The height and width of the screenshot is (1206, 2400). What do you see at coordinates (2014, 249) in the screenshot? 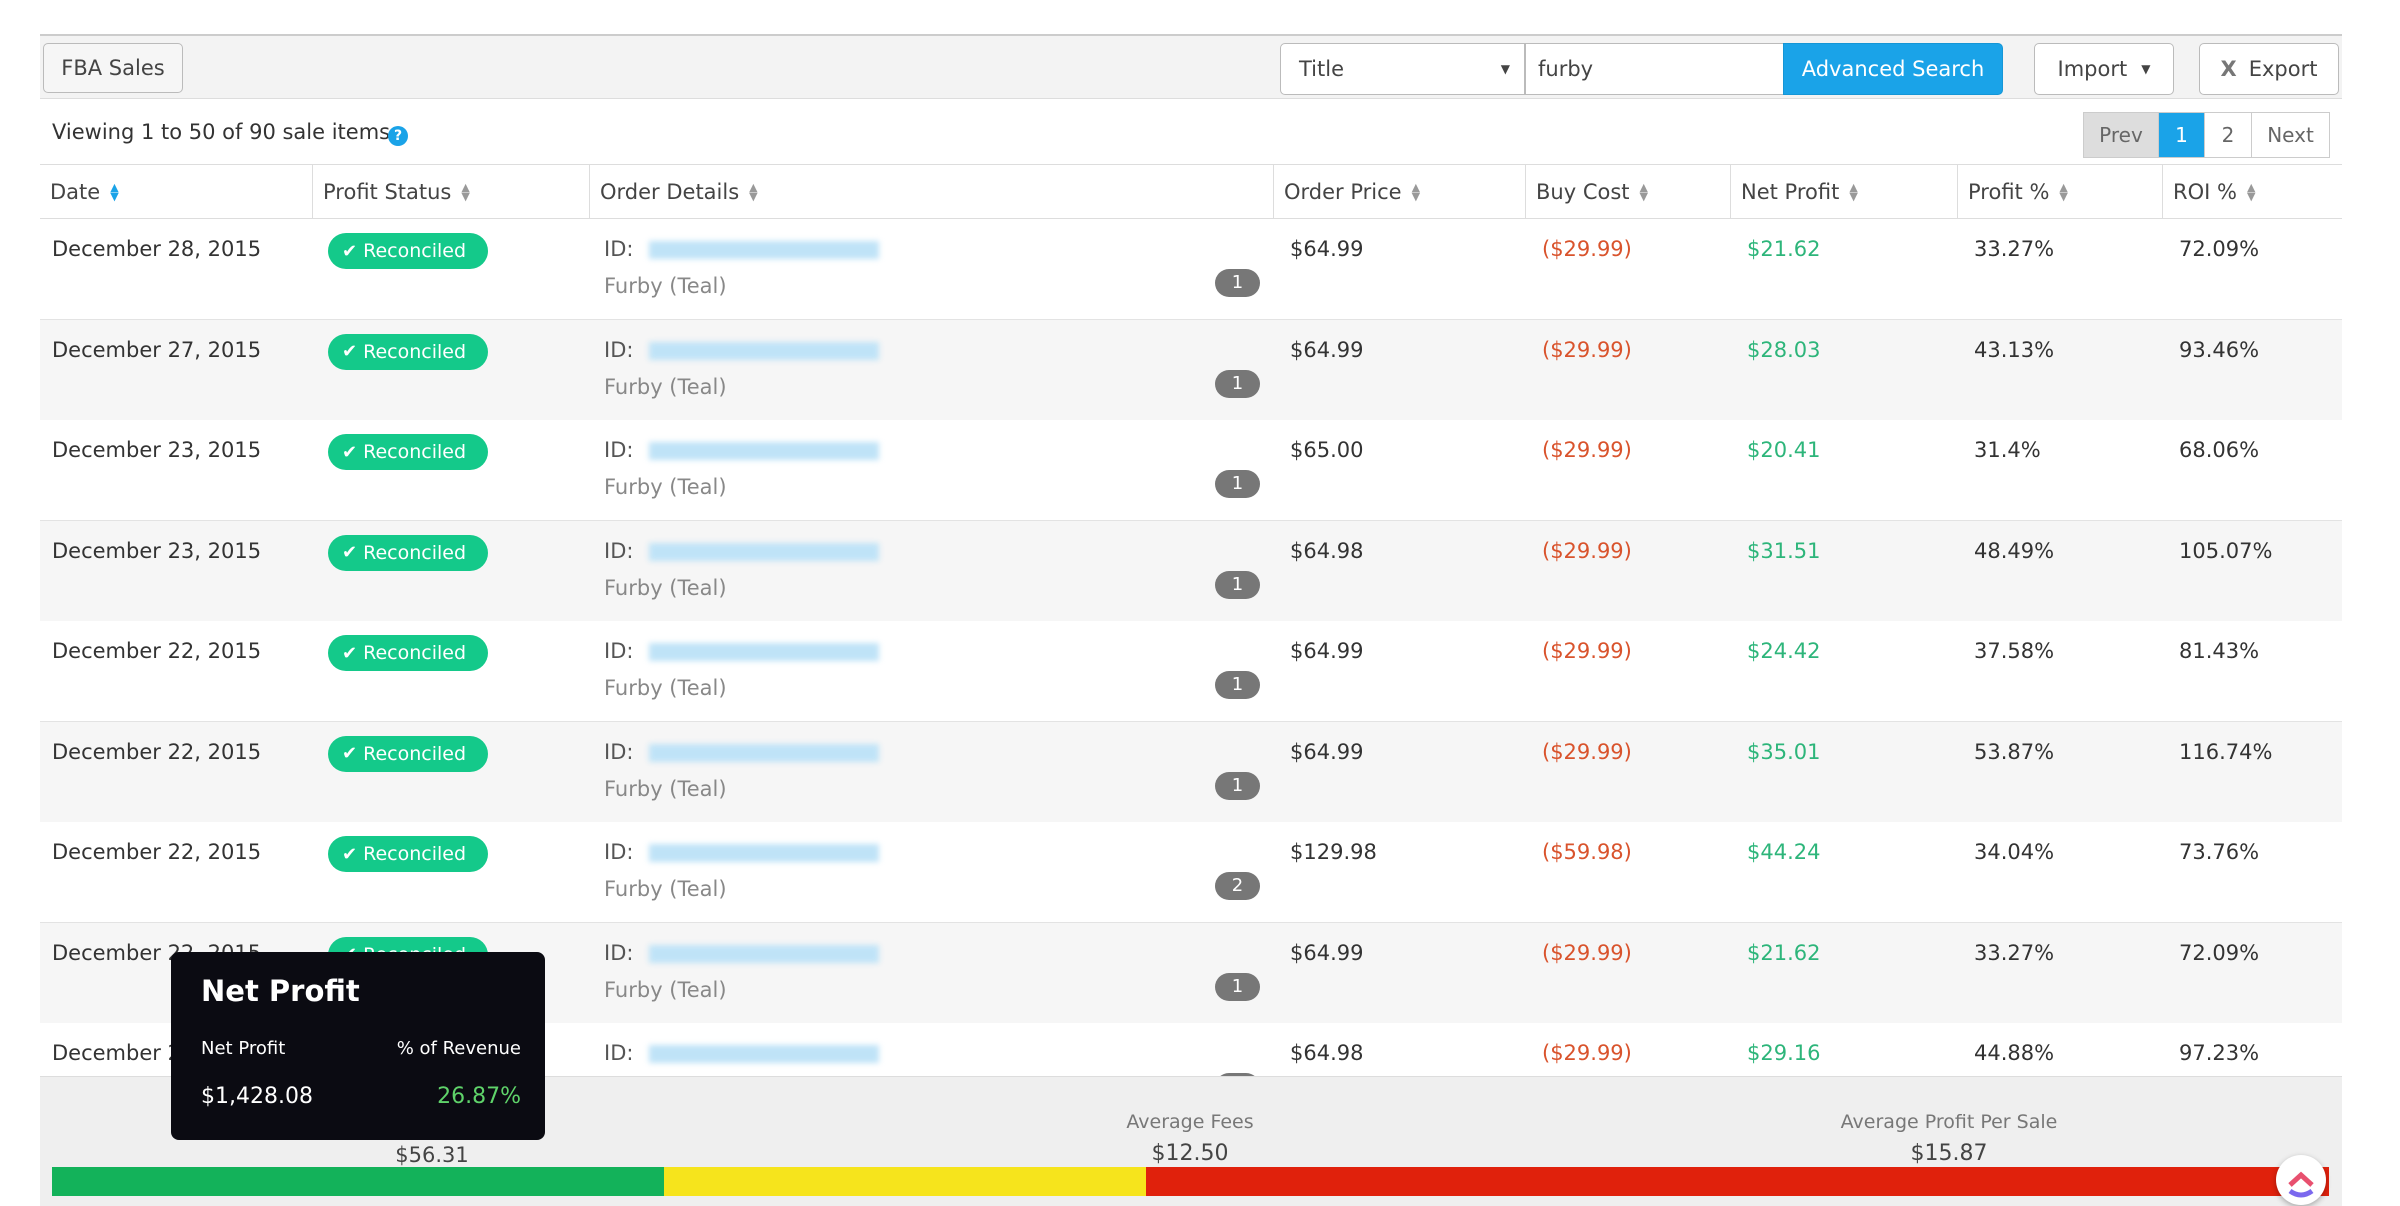
I see `profit-pct: 33.27%` at bounding box center [2014, 249].